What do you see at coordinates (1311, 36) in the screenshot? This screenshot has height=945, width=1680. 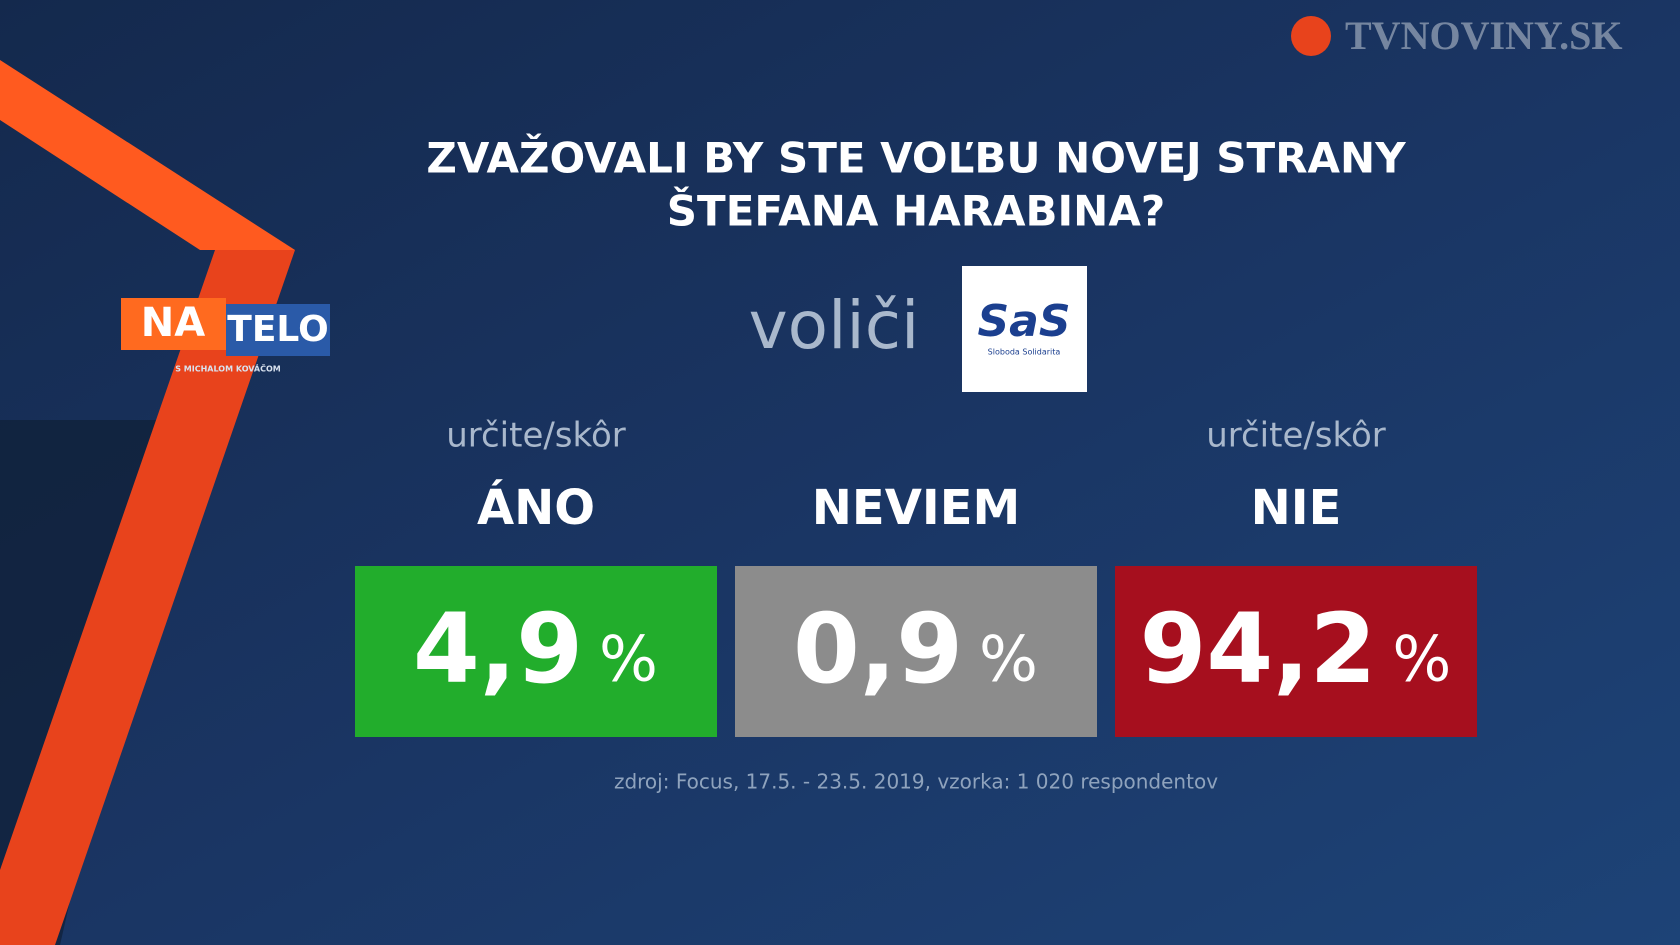 I see `channel-icon` at bounding box center [1311, 36].